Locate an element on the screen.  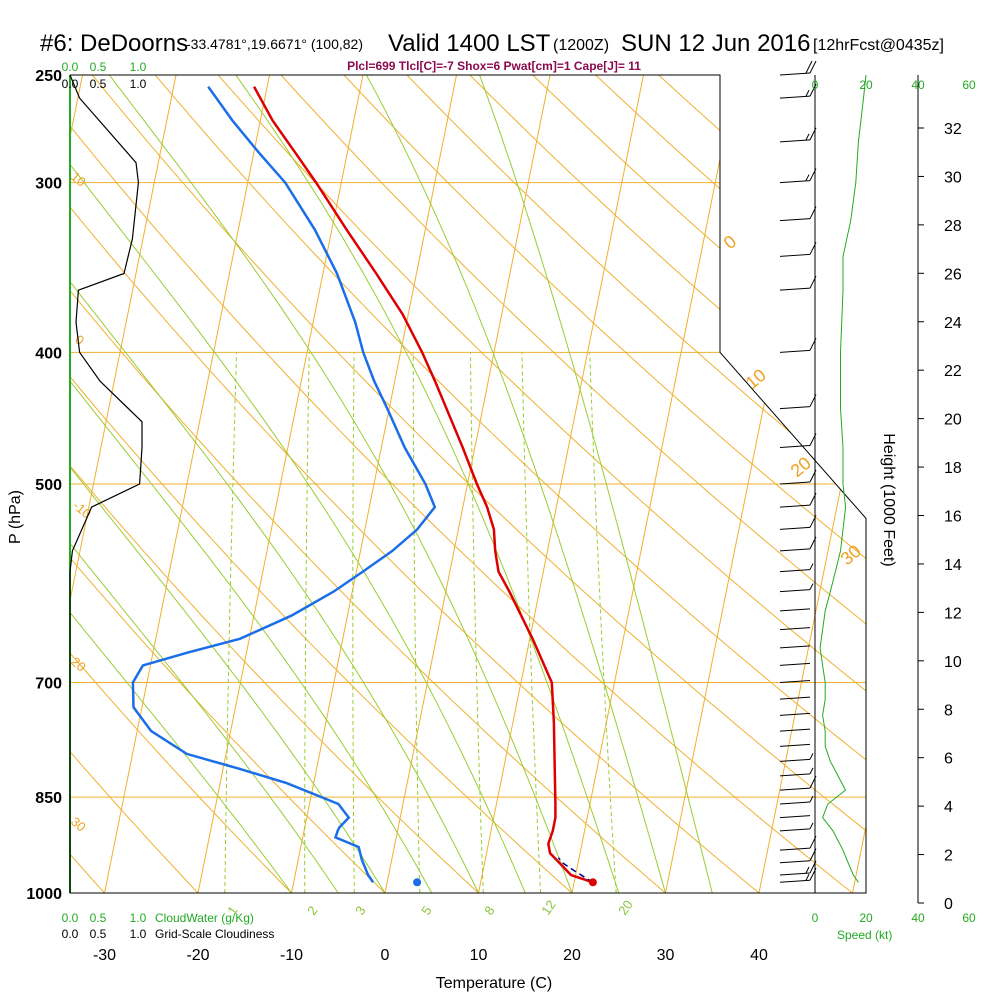
dry-adiabat is located at coordinates (955, 484).